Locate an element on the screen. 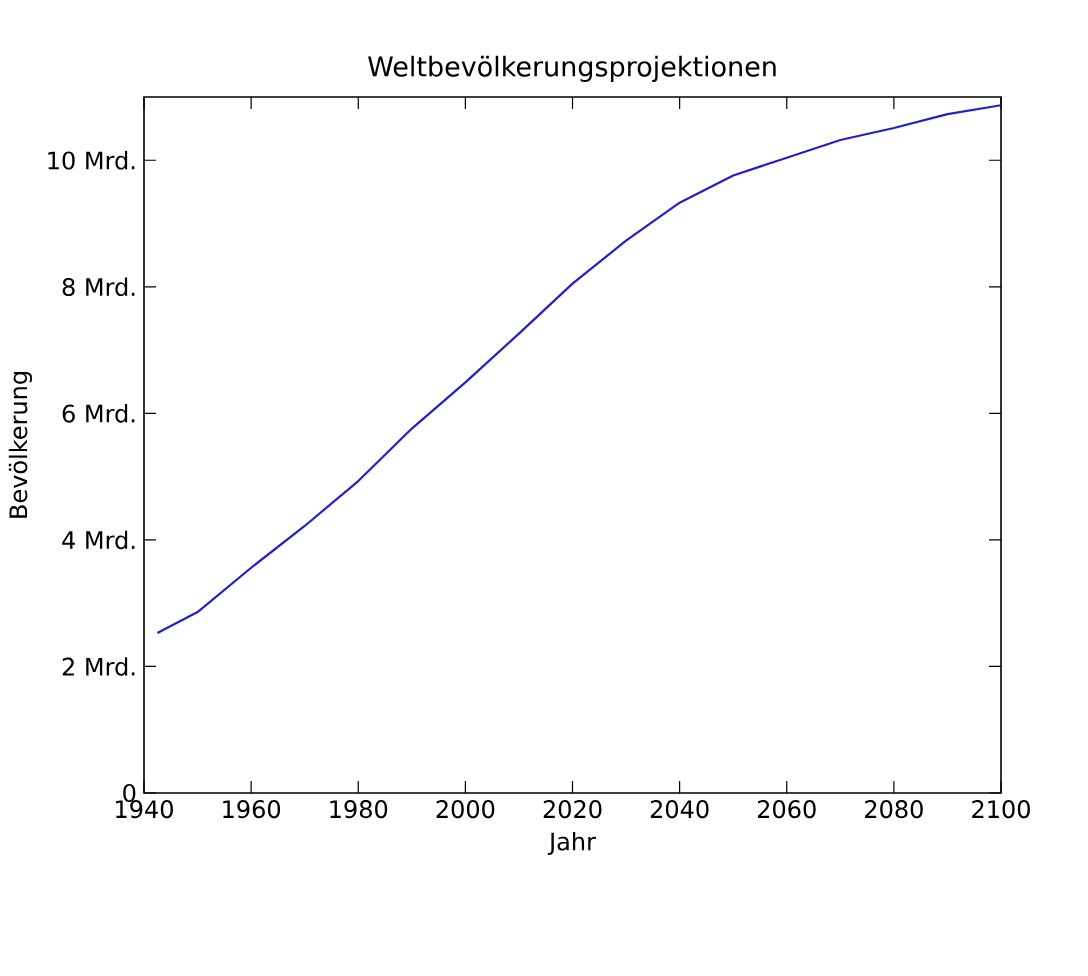 Image resolution: width=1088 pixels, height=976 pixels. x-axis-title: Jahr is located at coordinates (571, 843).